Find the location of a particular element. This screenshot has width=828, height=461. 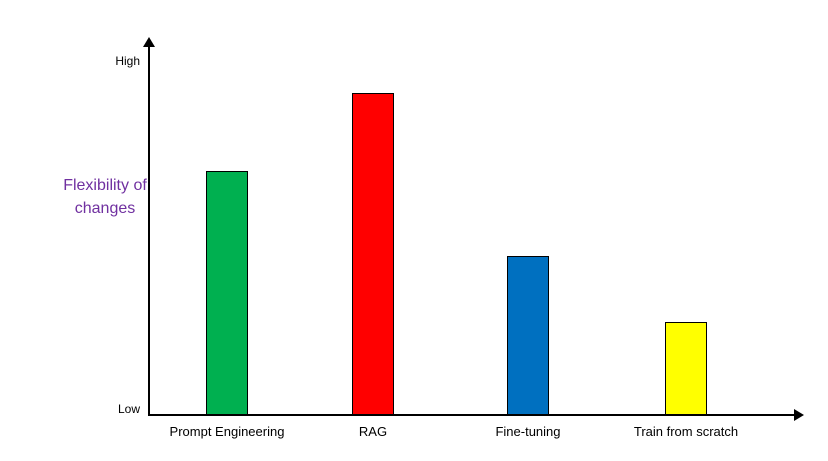

ytick-high: High is located at coordinates (127, 61).